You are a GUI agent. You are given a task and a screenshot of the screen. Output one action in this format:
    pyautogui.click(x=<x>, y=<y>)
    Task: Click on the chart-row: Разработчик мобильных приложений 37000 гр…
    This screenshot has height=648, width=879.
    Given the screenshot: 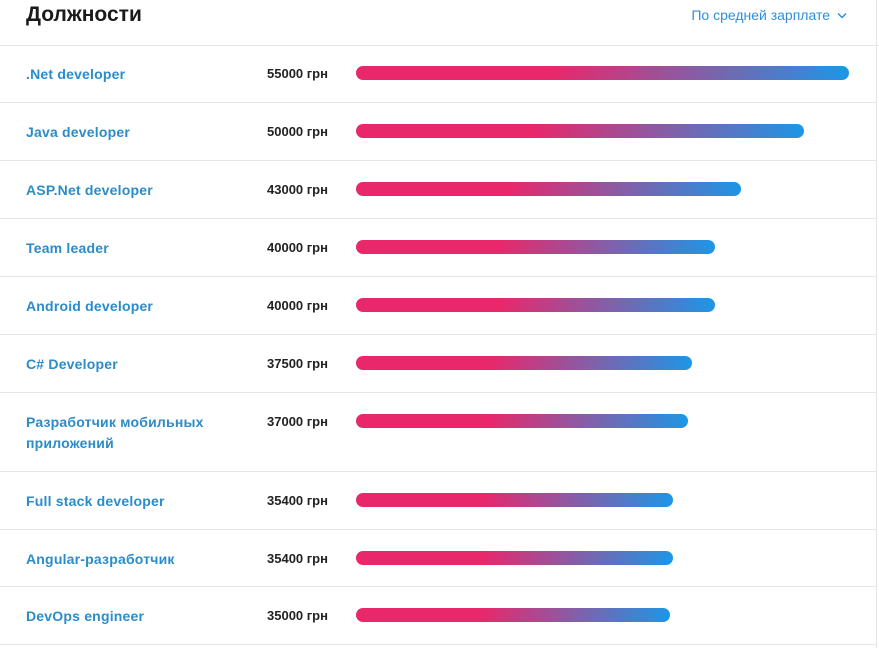 What is the action you would take?
    pyautogui.click(x=438, y=432)
    